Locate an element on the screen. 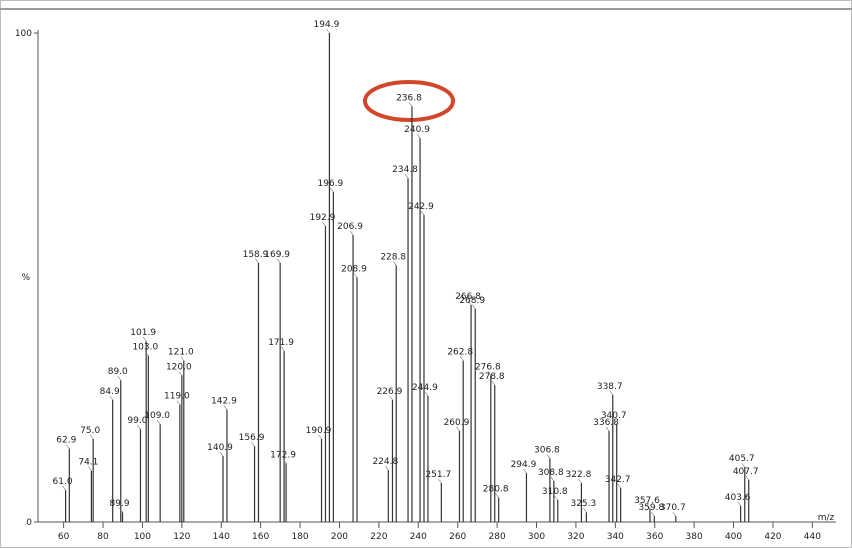  peak-label: 101.9 is located at coordinates (143, 333).